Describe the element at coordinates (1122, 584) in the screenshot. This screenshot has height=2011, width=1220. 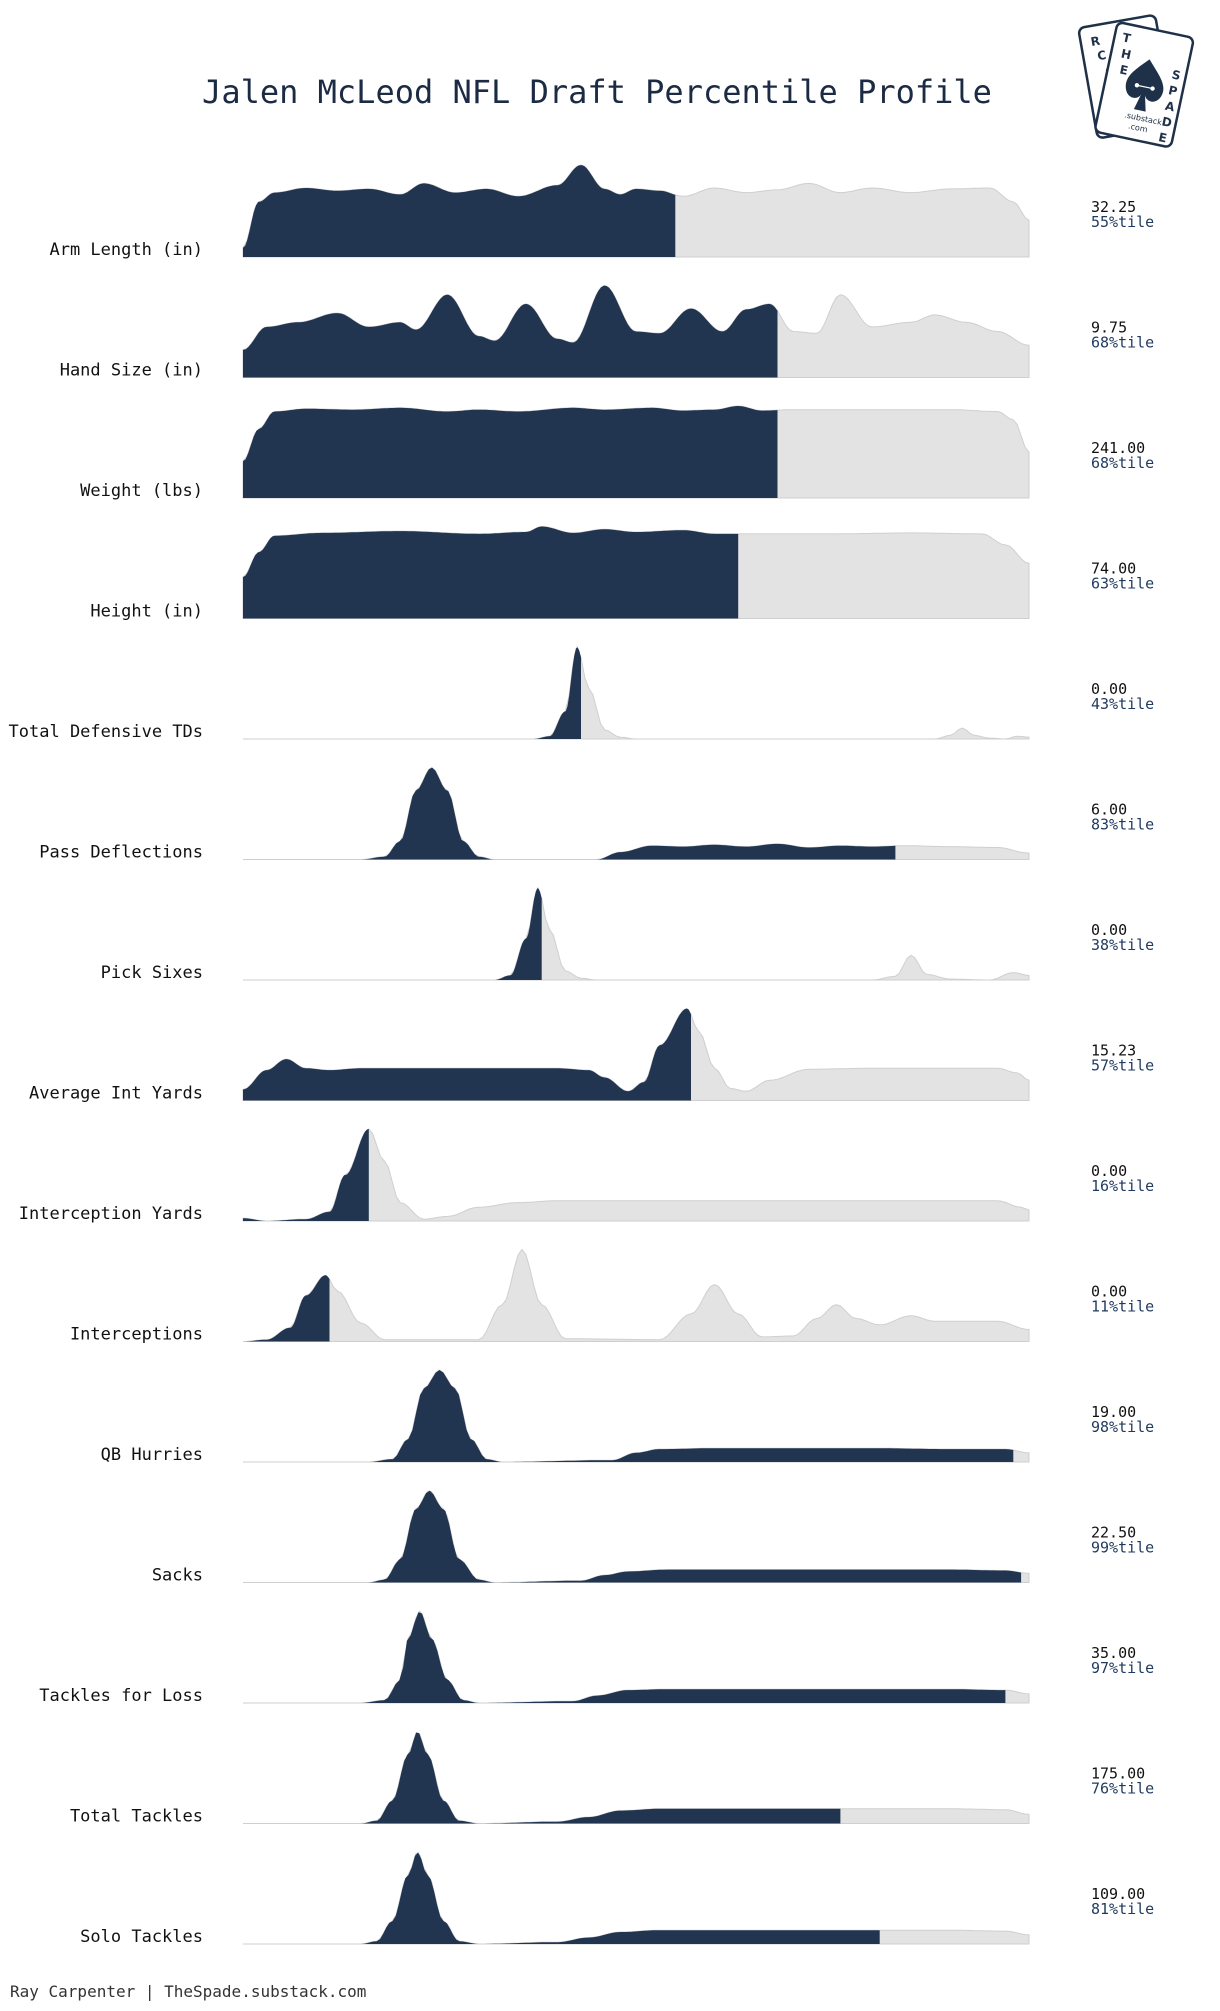
I see `row-percentile: 63%tile` at that location.